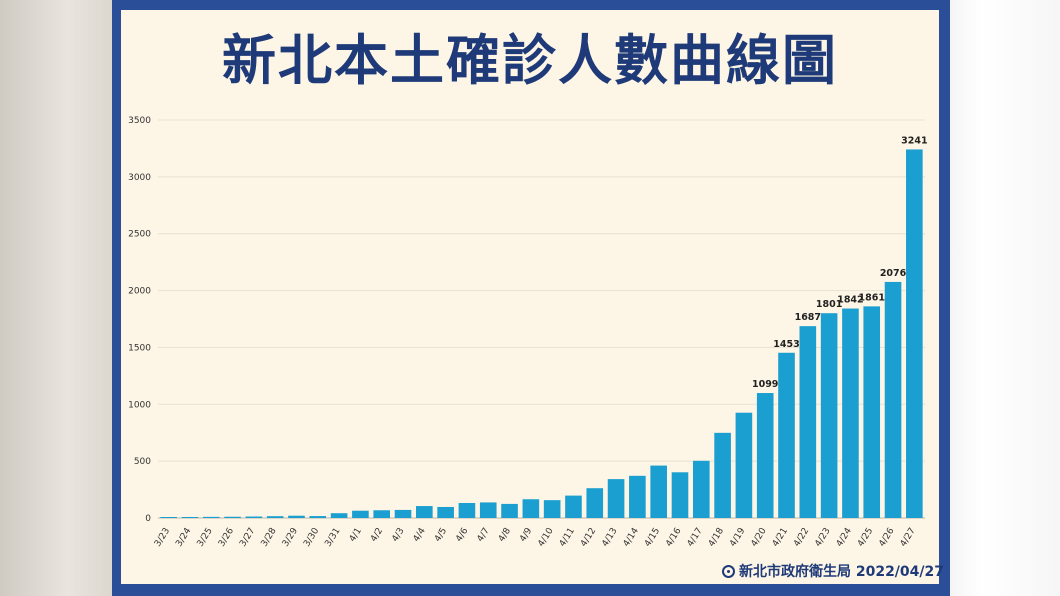 The width and height of the screenshot is (1060, 596). Describe the element at coordinates (893, 273) in the screenshot. I see `data-label: 2076` at that location.